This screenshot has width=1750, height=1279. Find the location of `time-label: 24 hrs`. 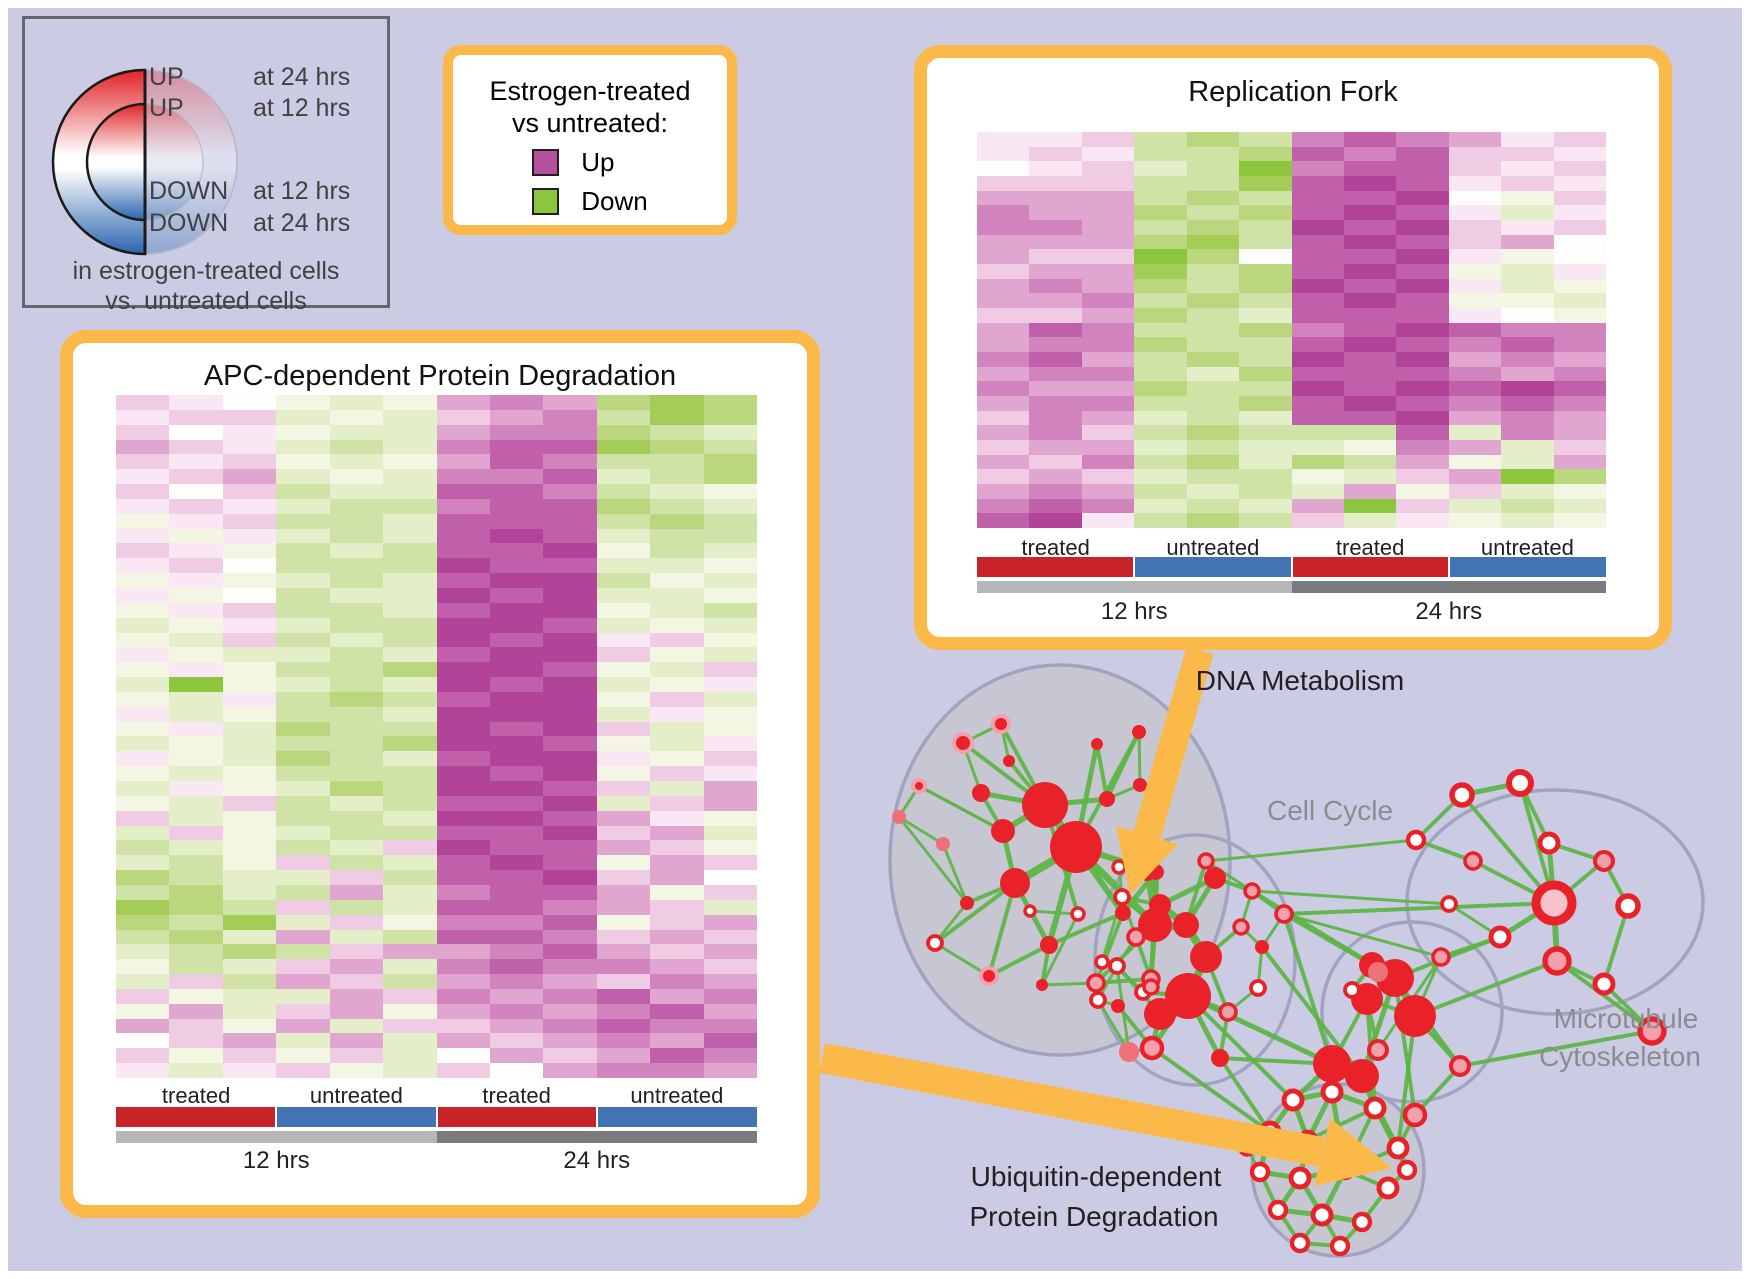

time-label: 24 hrs is located at coordinates (597, 1160).